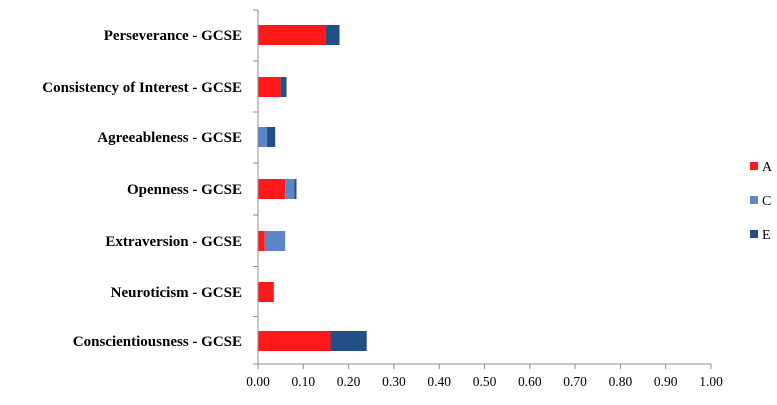 The height and width of the screenshot is (405, 777). I want to click on bar-e-agreeableness-gcse, so click(271, 137).